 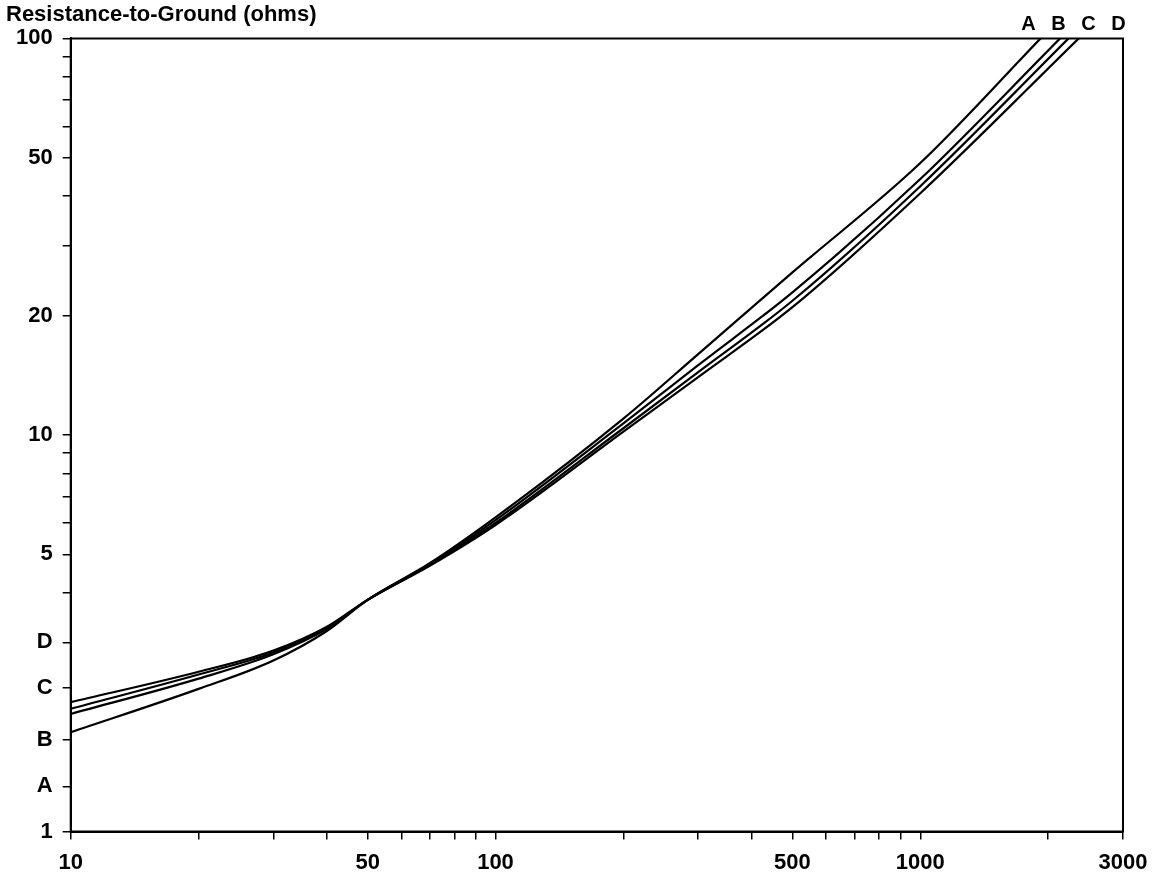 I want to click on y-tick-label: B, so click(x=44, y=739).